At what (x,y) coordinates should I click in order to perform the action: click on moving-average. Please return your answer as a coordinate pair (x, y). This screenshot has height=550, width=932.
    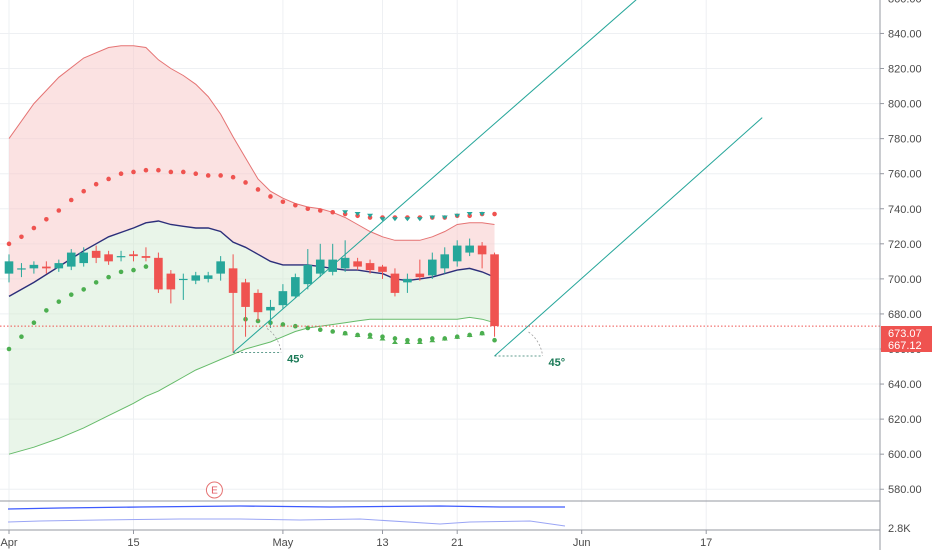
    Looking at the image, I should click on (251, 259).